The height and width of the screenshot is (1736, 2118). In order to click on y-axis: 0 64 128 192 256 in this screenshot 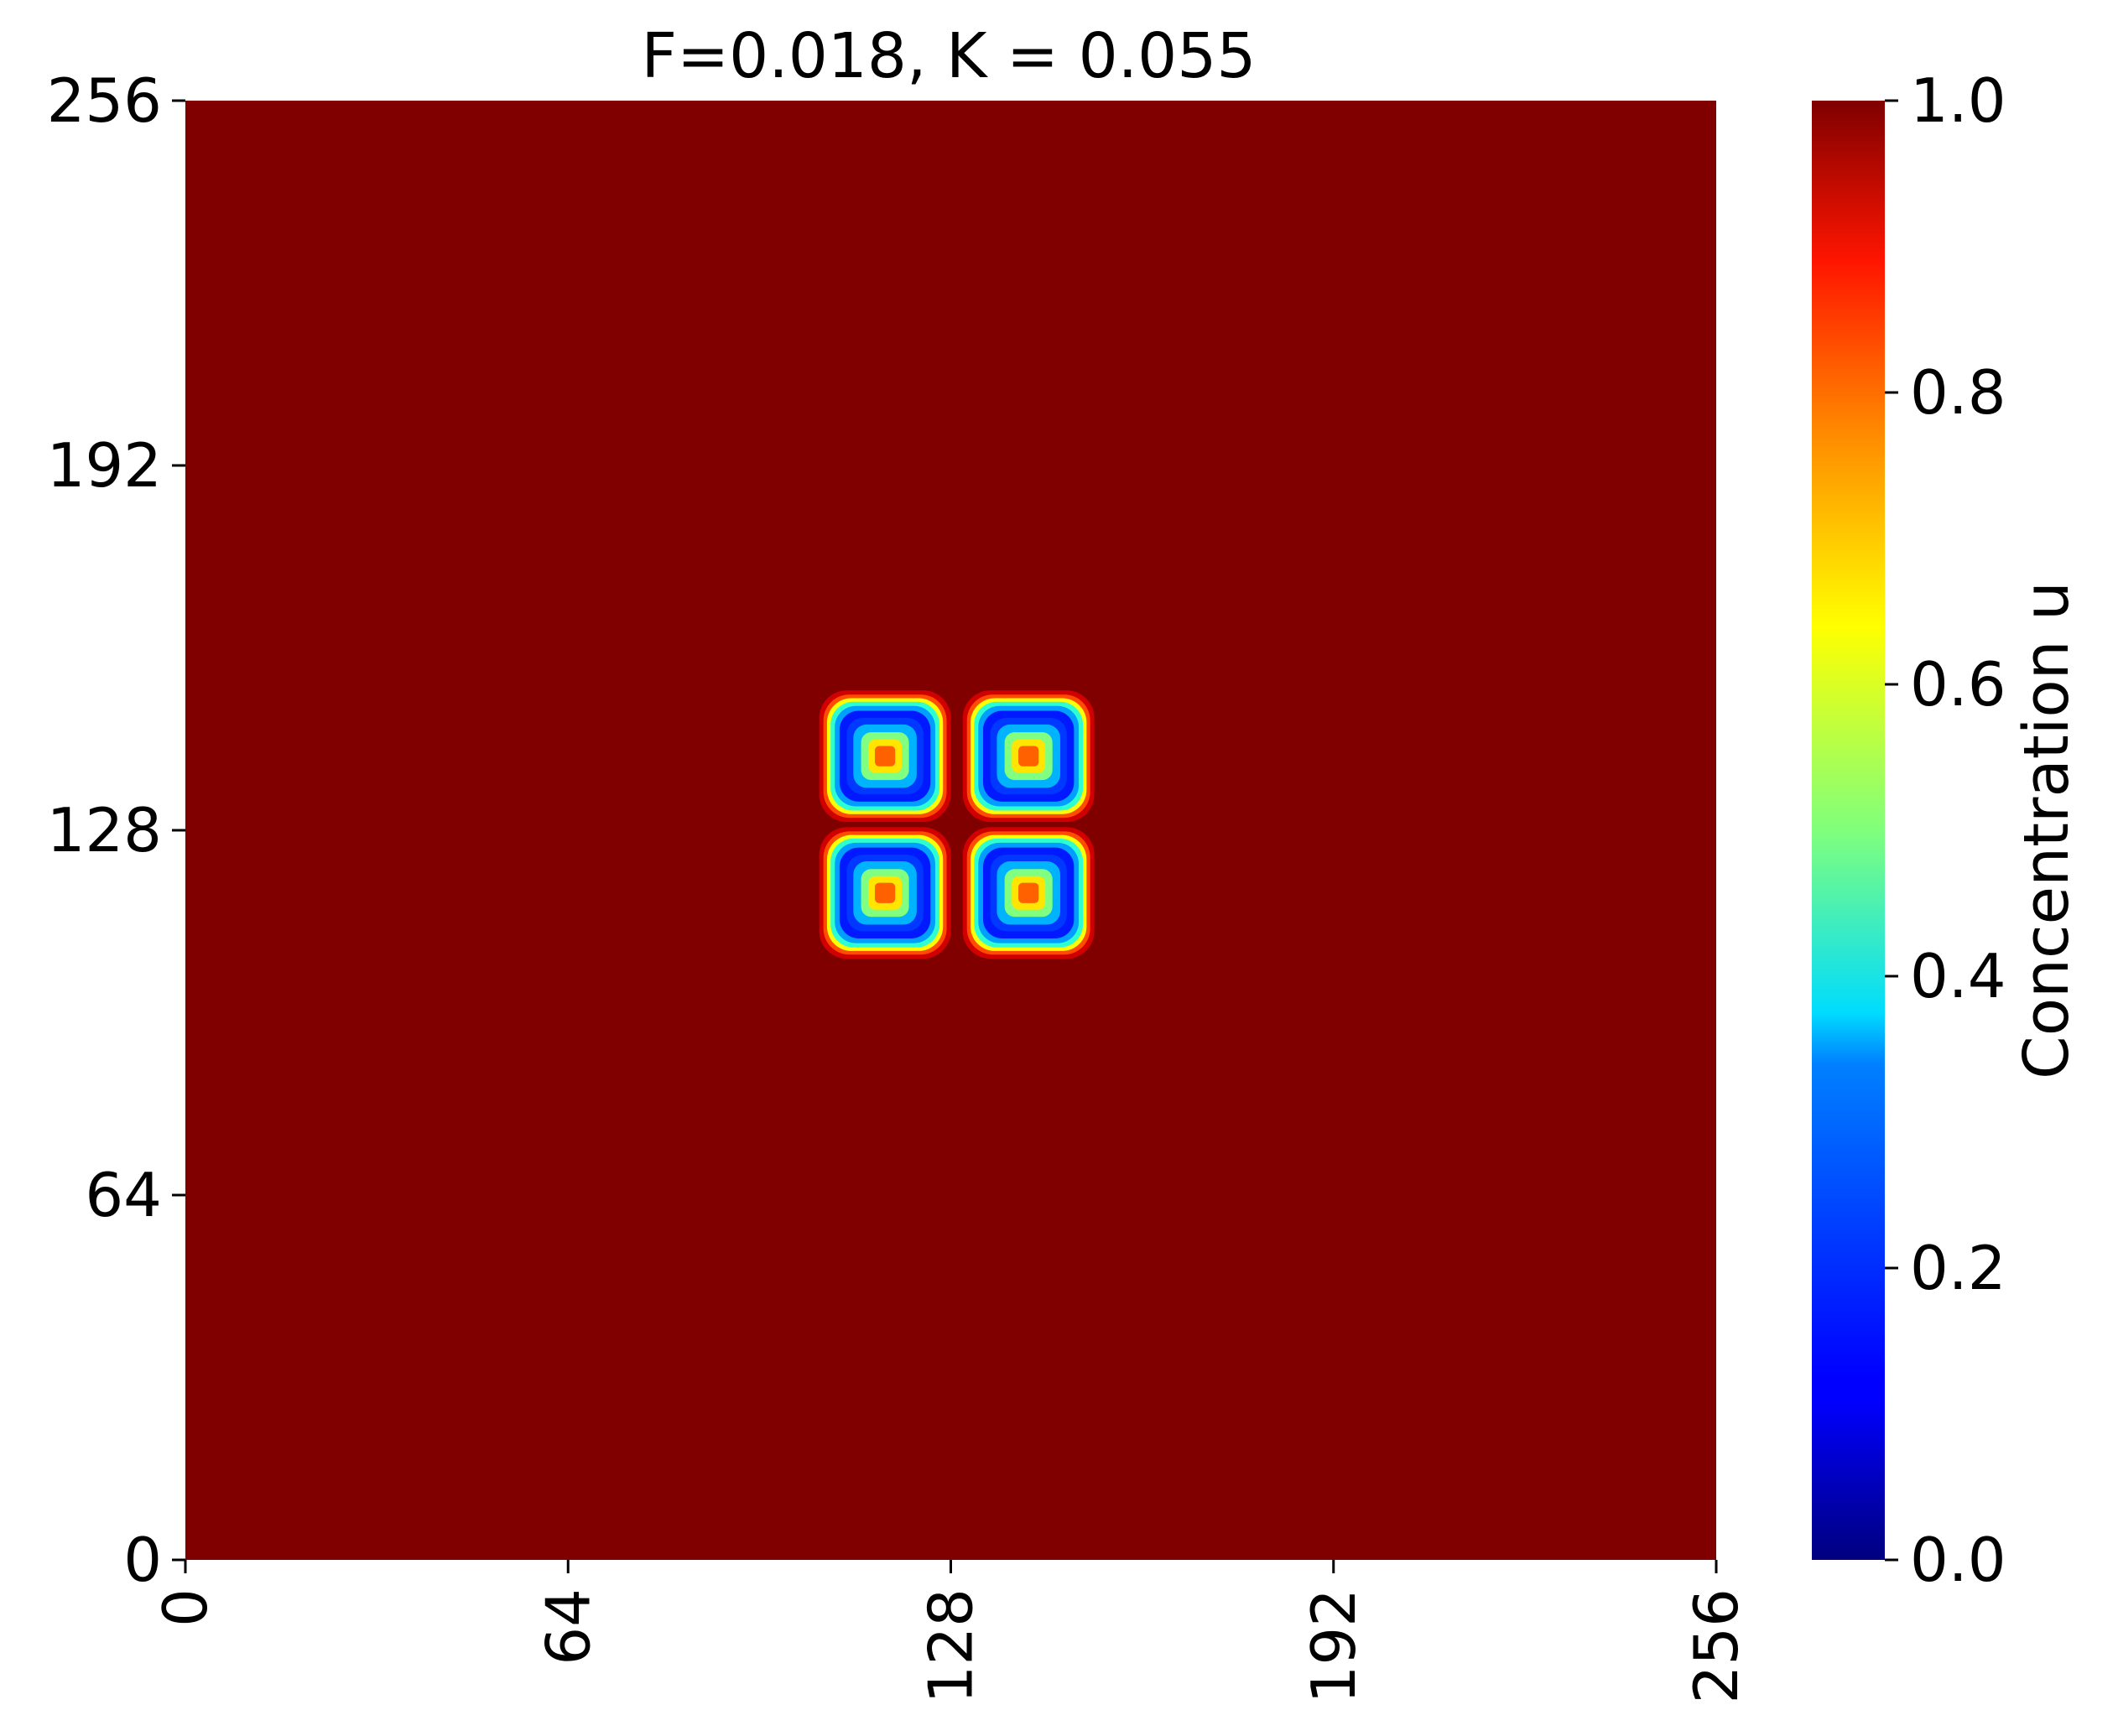, I will do `click(116, 830)`.